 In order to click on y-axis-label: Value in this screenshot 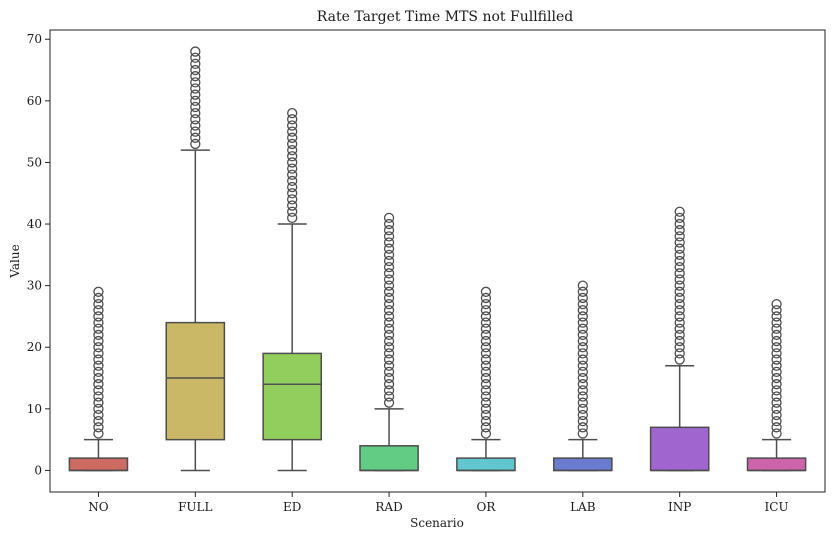, I will do `click(15, 261)`.